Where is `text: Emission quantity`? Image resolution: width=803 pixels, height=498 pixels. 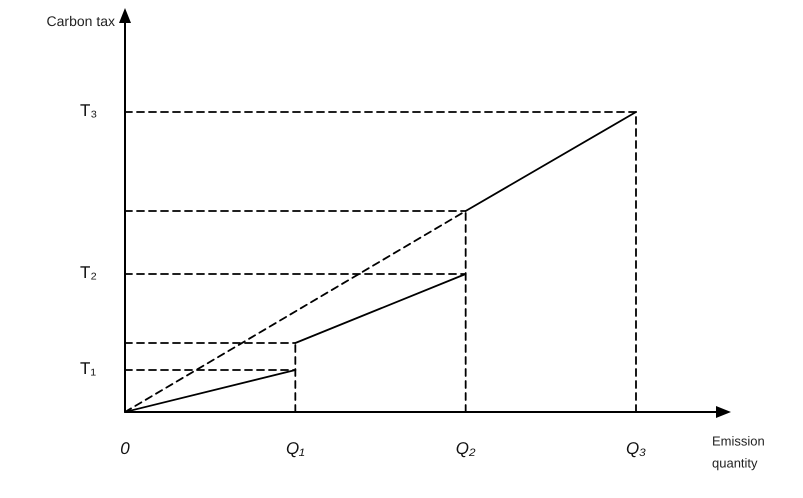
text: Emission quantity is located at coordinates (740, 452).